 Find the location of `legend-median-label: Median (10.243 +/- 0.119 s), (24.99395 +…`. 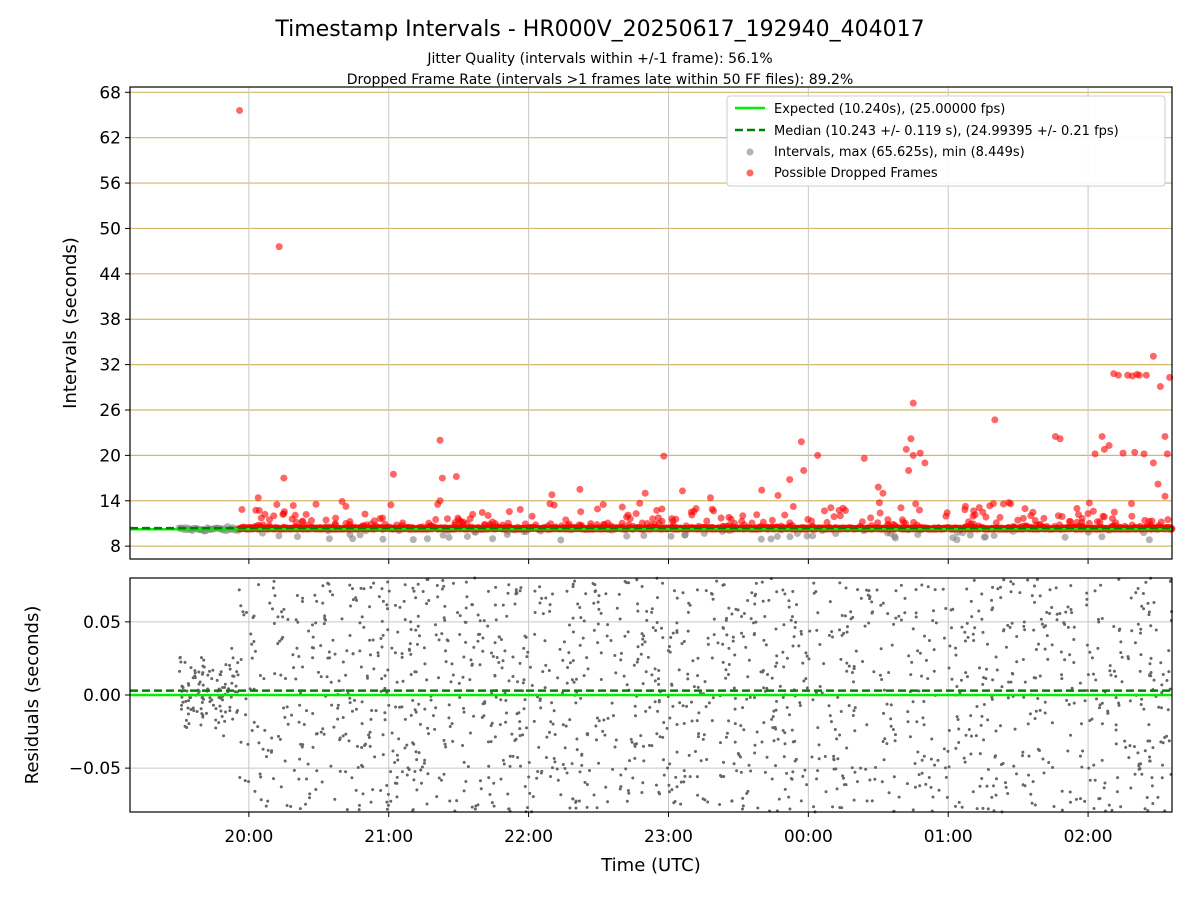

legend-median-label: Median (10.243 +/- 0.119 s), (24.99395 +… is located at coordinates (946, 131).